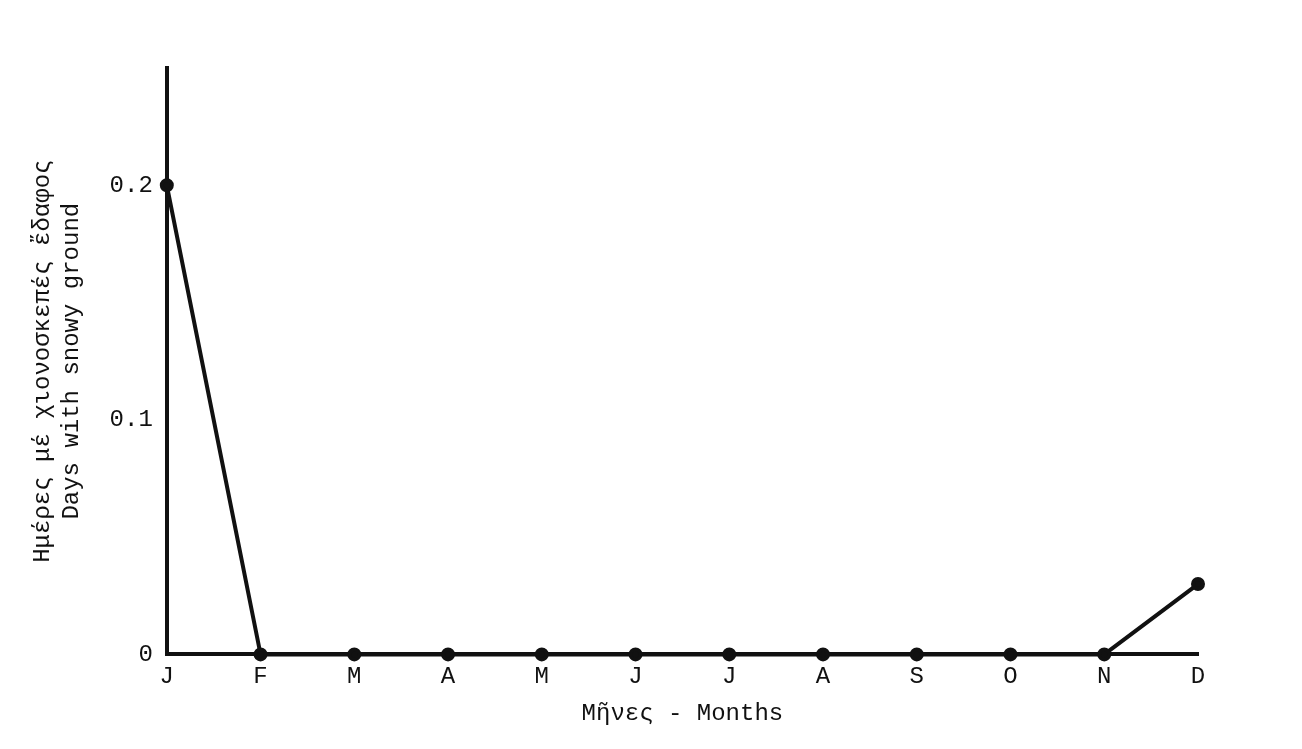 The image size is (1302, 749). What do you see at coordinates (682, 713) in the screenshot?
I see `x-axis-title: Μῆνες - Months` at bounding box center [682, 713].